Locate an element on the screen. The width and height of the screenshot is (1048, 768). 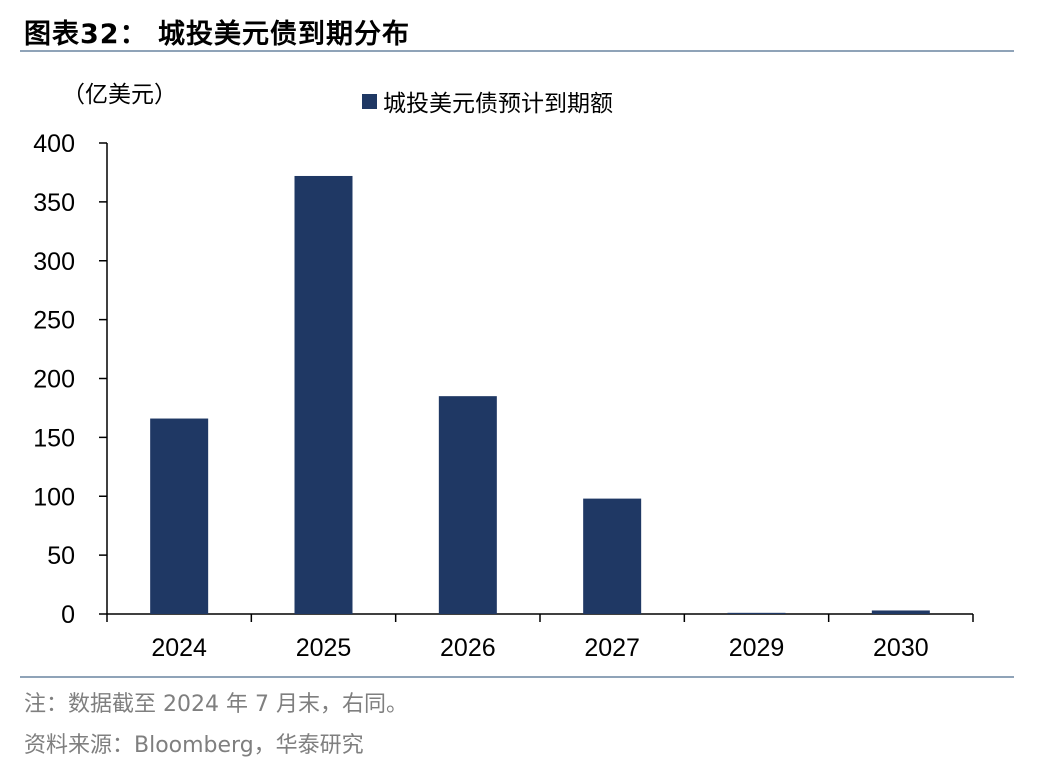
x-tick-label: 2030 is located at coordinates (901, 648).